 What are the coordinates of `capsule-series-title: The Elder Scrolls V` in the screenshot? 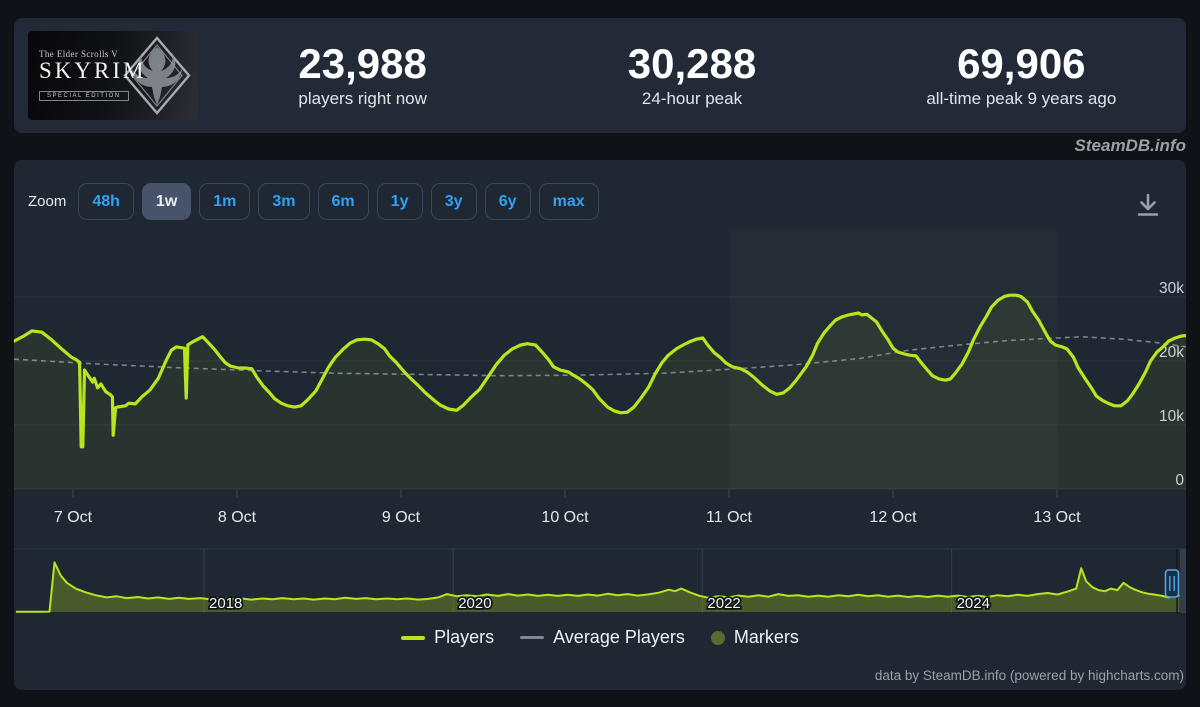 It's located at (79, 54).